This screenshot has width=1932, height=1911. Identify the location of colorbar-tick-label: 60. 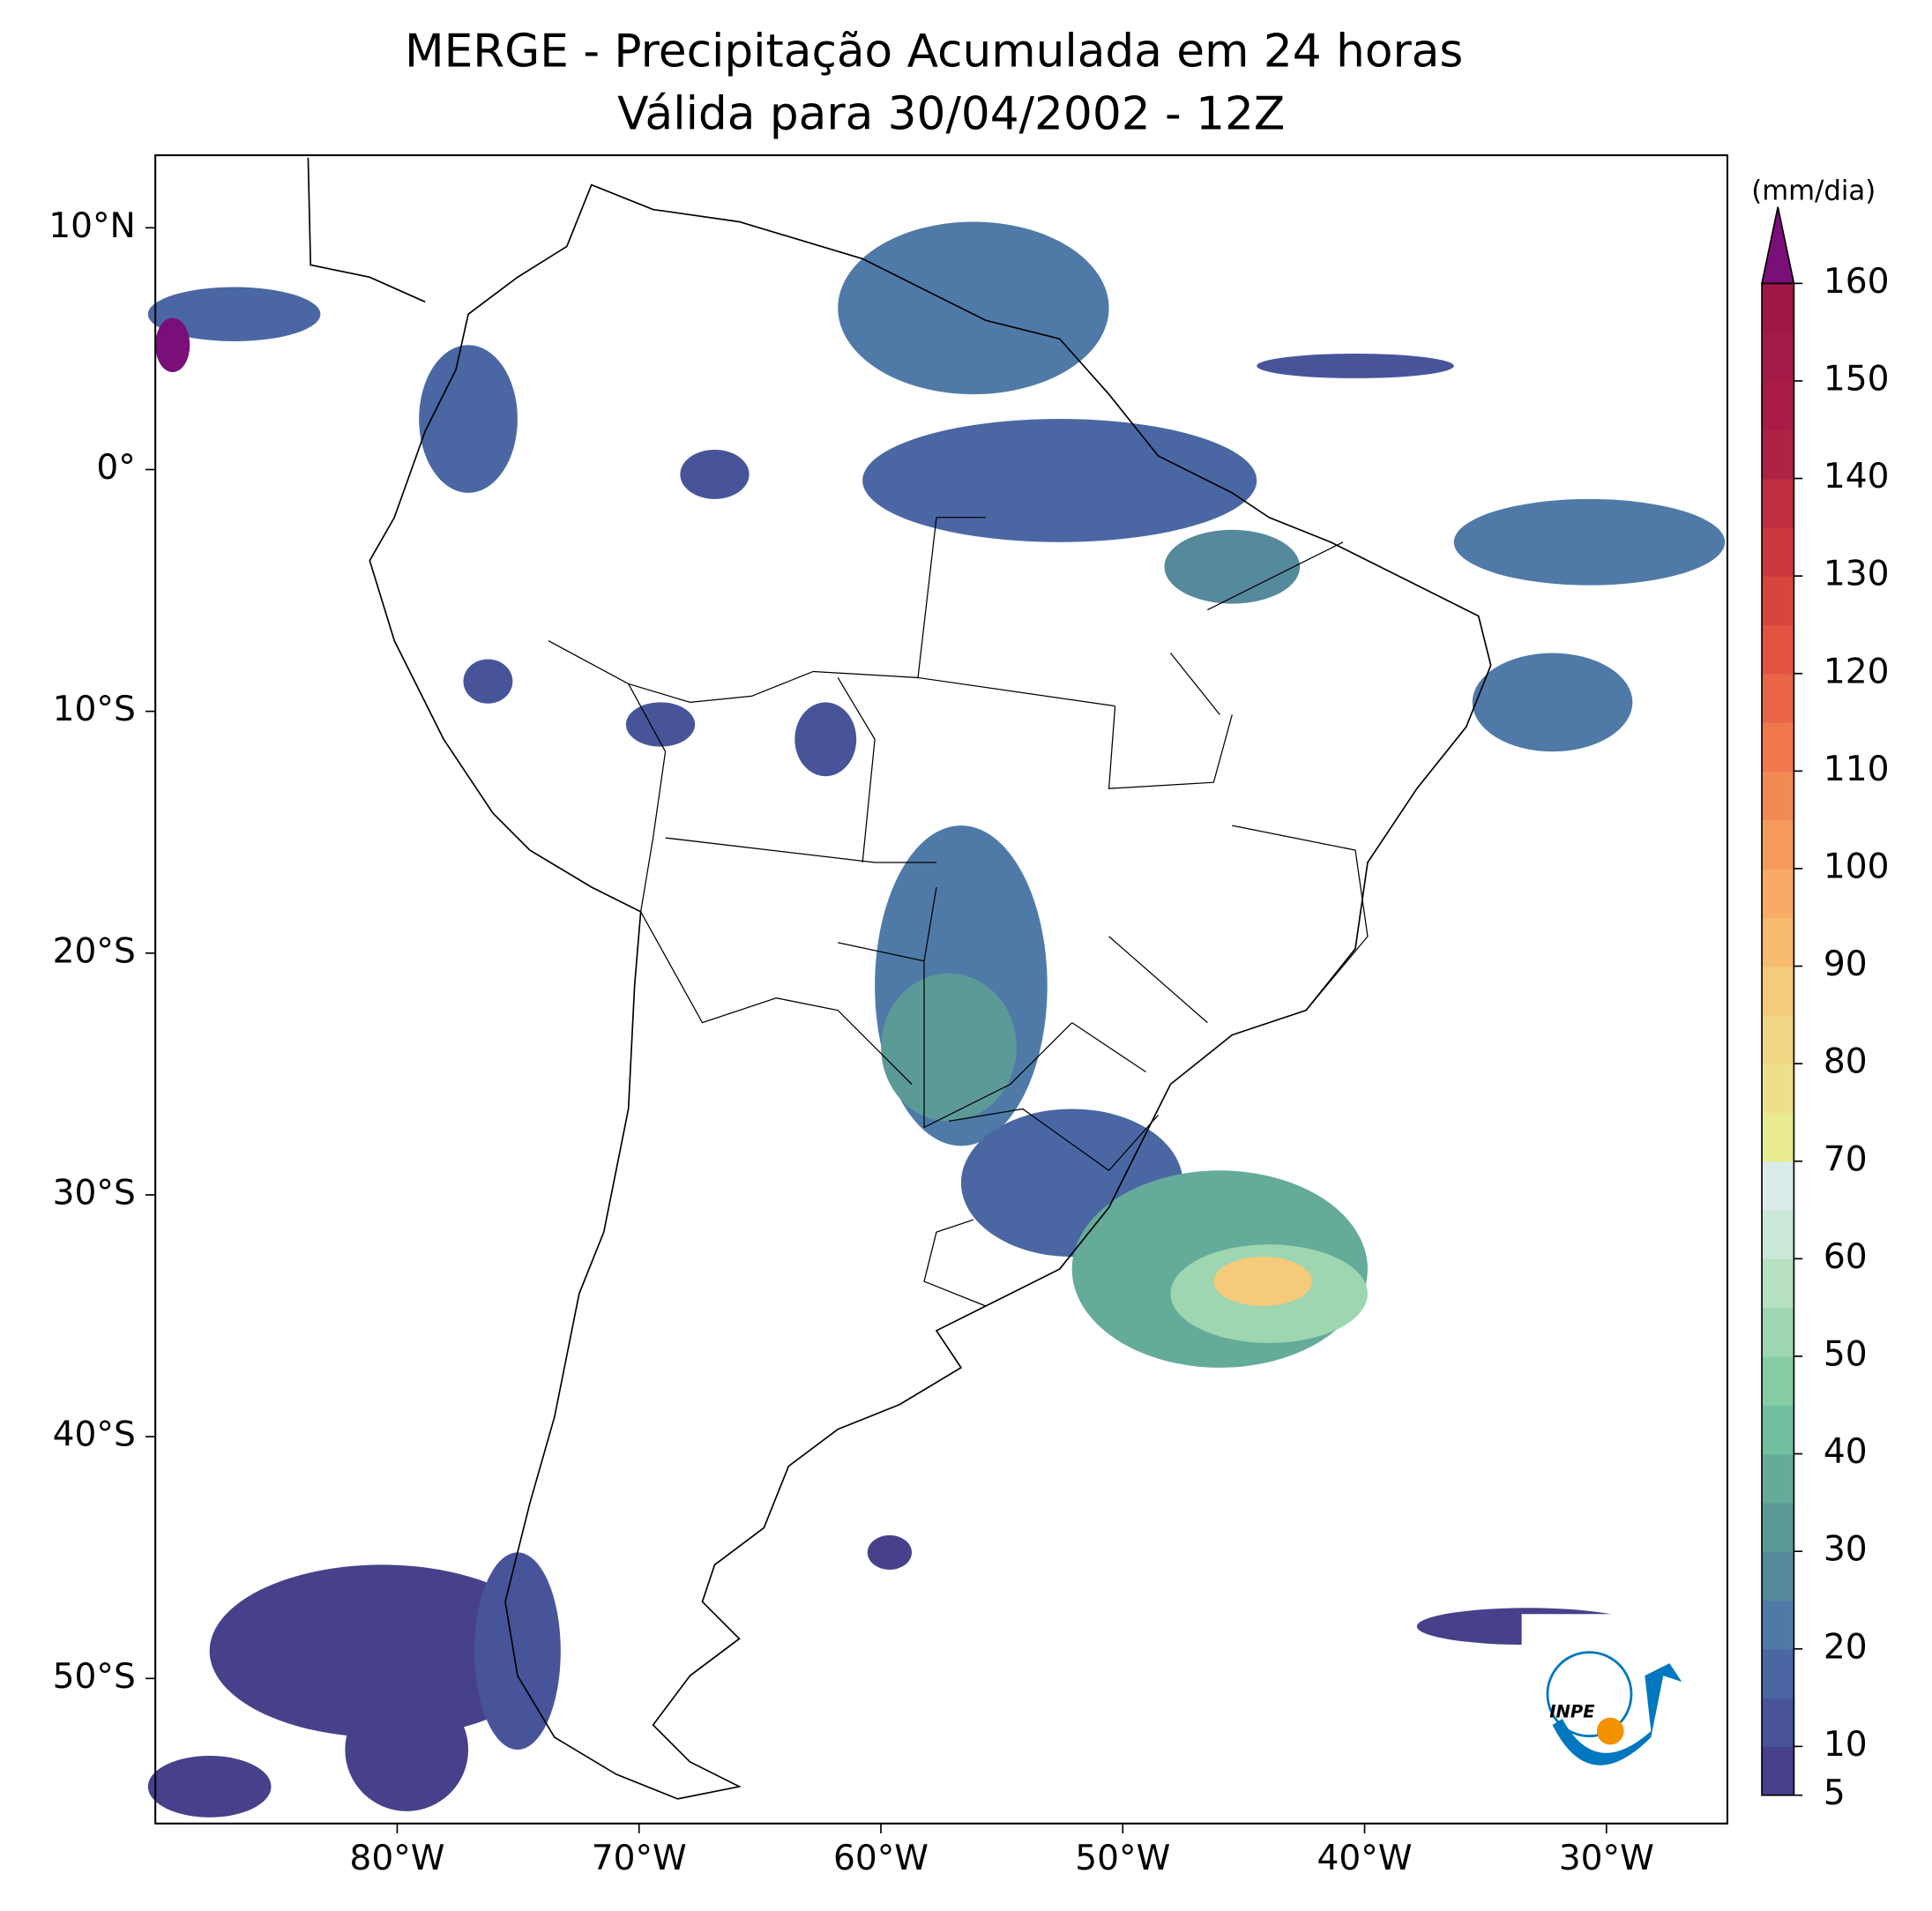
(1846, 1257).